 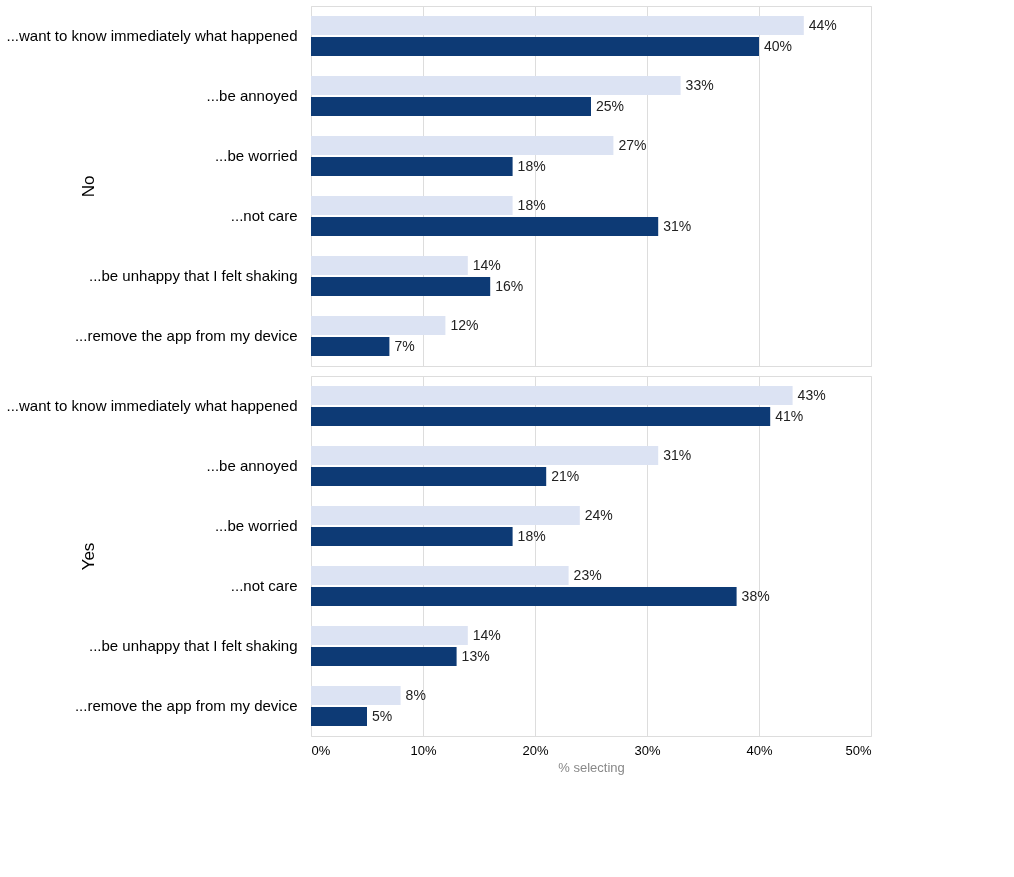 I want to click on x-axis-title: % selecting, so click(x=591, y=767).